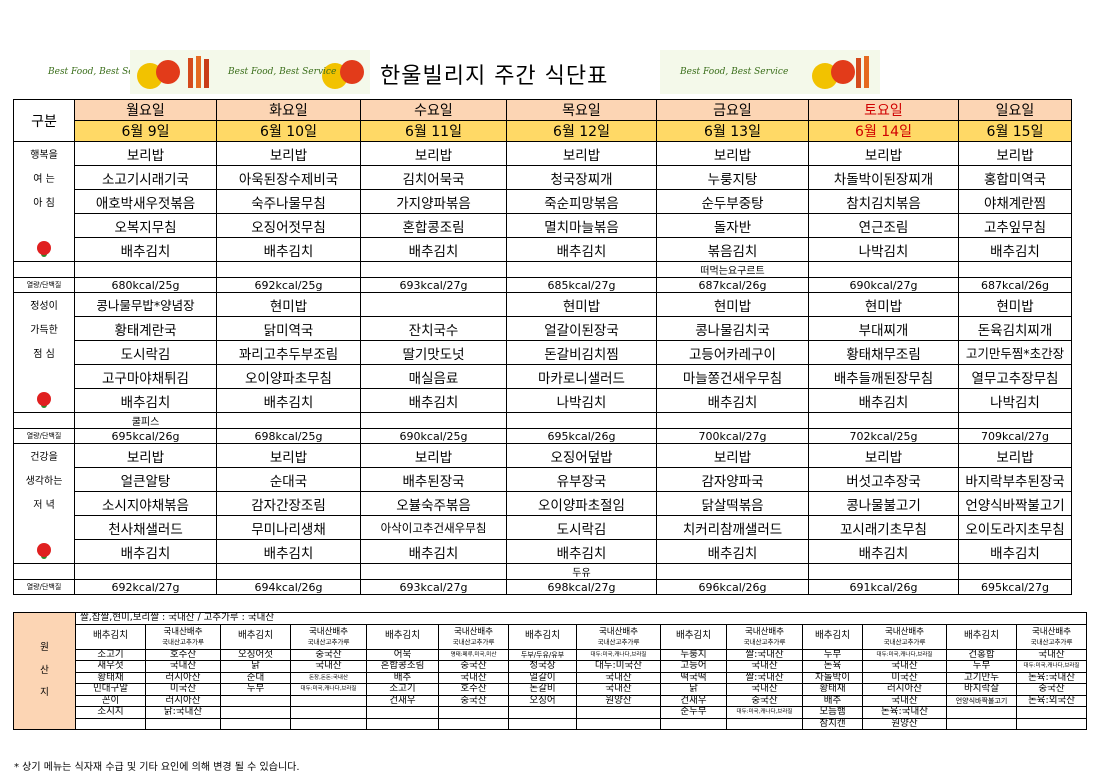  I want to click on menu-item: 오뷸숙주볶음, so click(433, 503).